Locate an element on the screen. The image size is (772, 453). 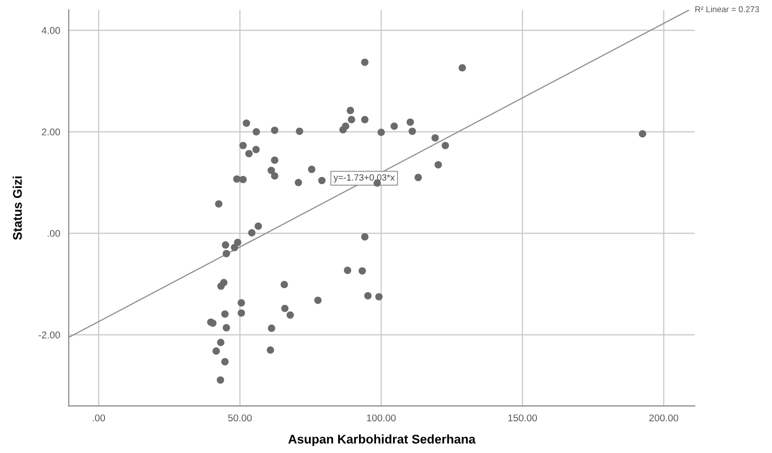
x-tick-label: 100.00 is located at coordinates (381, 418).